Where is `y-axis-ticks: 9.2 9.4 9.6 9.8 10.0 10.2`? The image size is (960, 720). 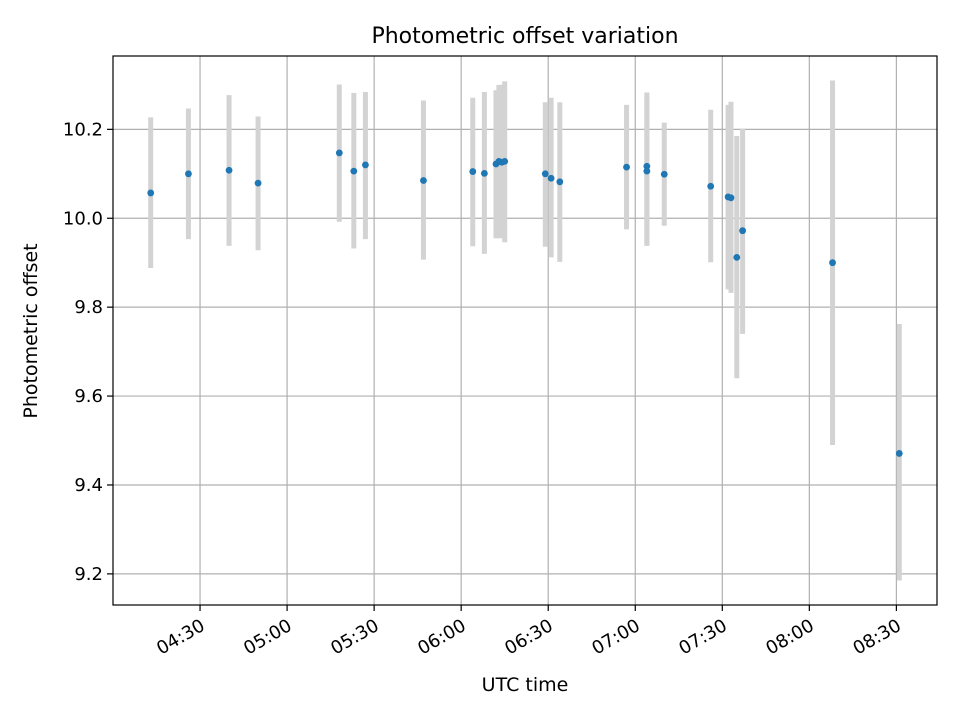
y-axis-ticks: 9.2 9.4 9.6 9.8 10.0 10.2 is located at coordinates (88, 352).